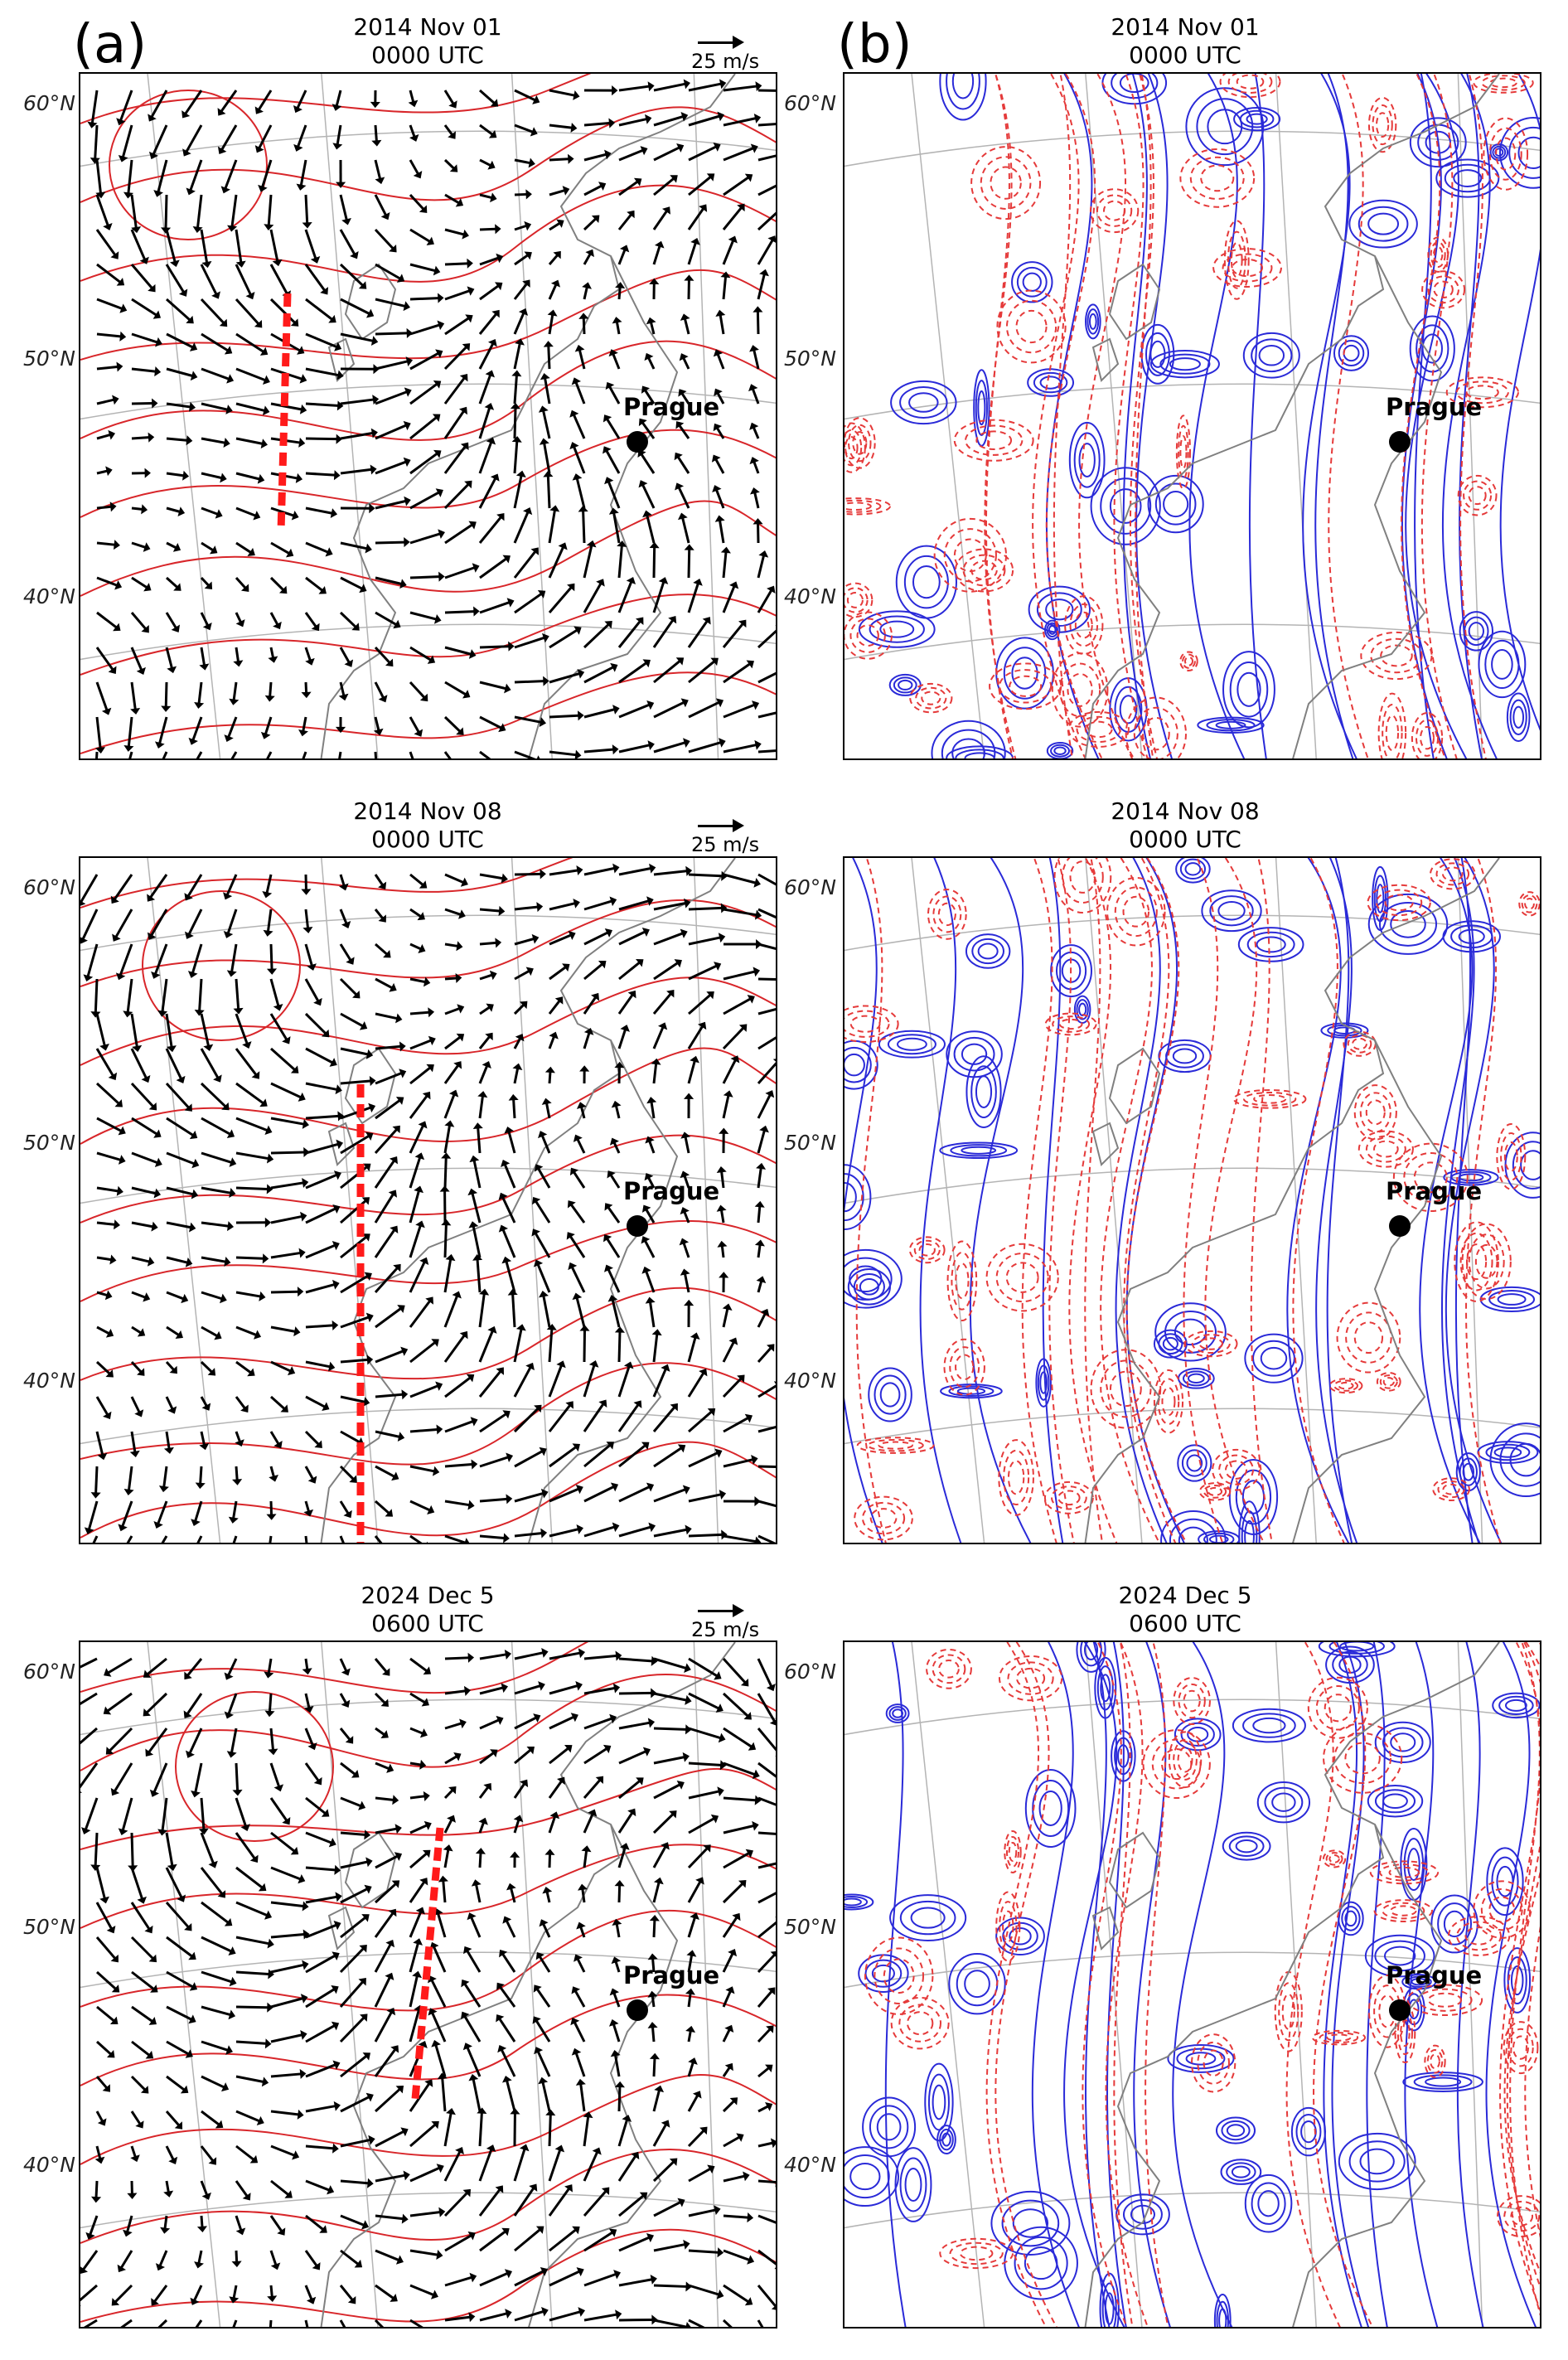 This screenshot has height=2360, width=1568. I want to click on lat-label-40-a2: 40°N, so click(49, 1381).